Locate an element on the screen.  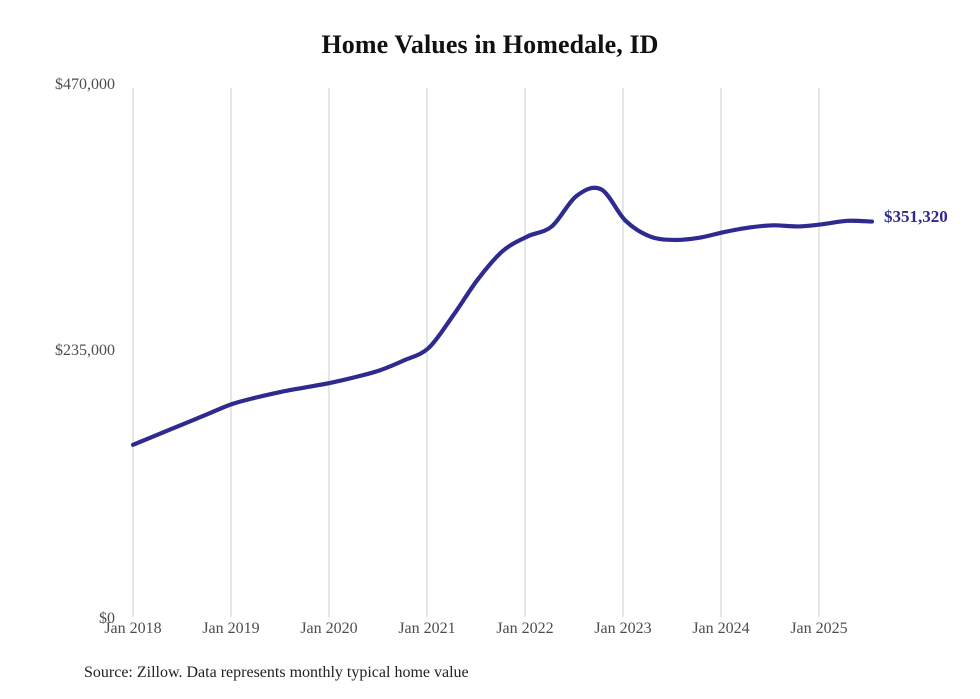
x-axis-tick-jan-2021: Jan 2021 is located at coordinates (427, 628).